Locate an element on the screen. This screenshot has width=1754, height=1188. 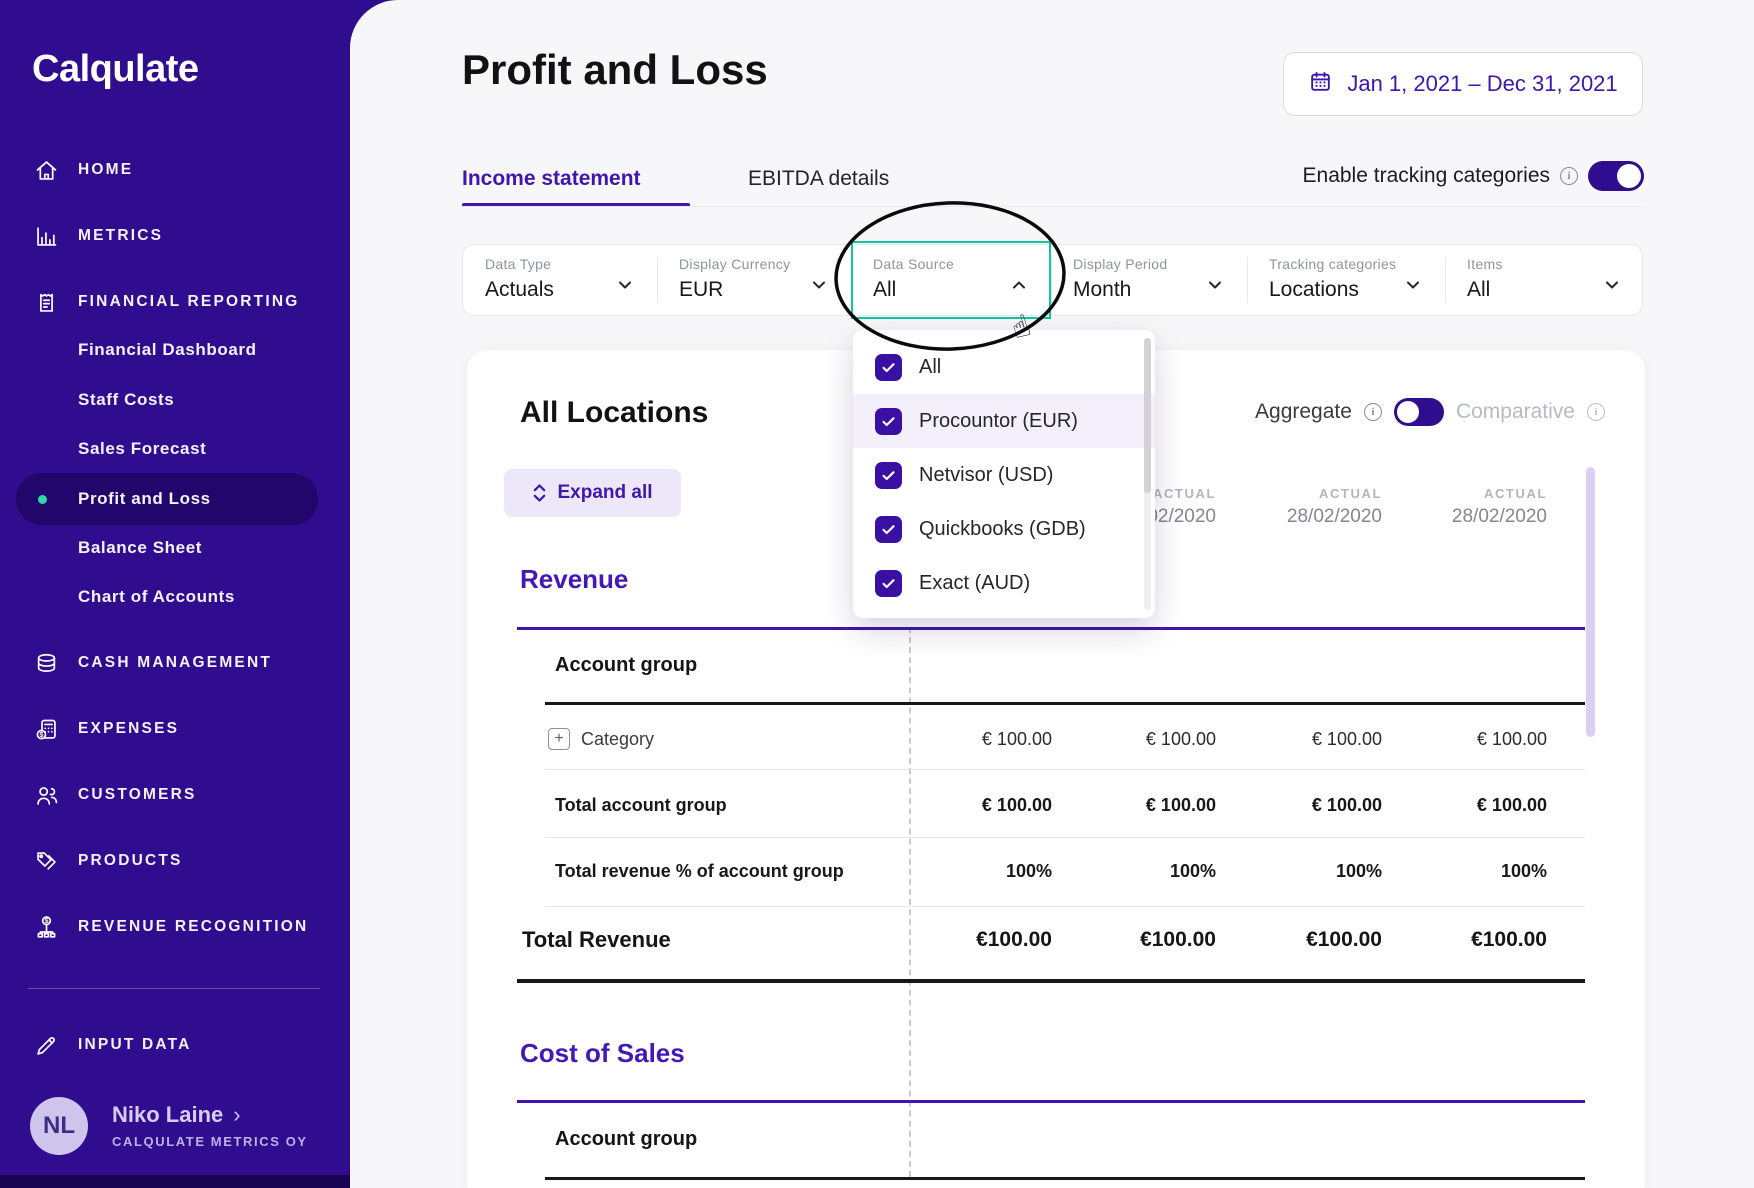
data-source-option-netvisor: Netvisor (USD) is located at coordinates (1004, 475).